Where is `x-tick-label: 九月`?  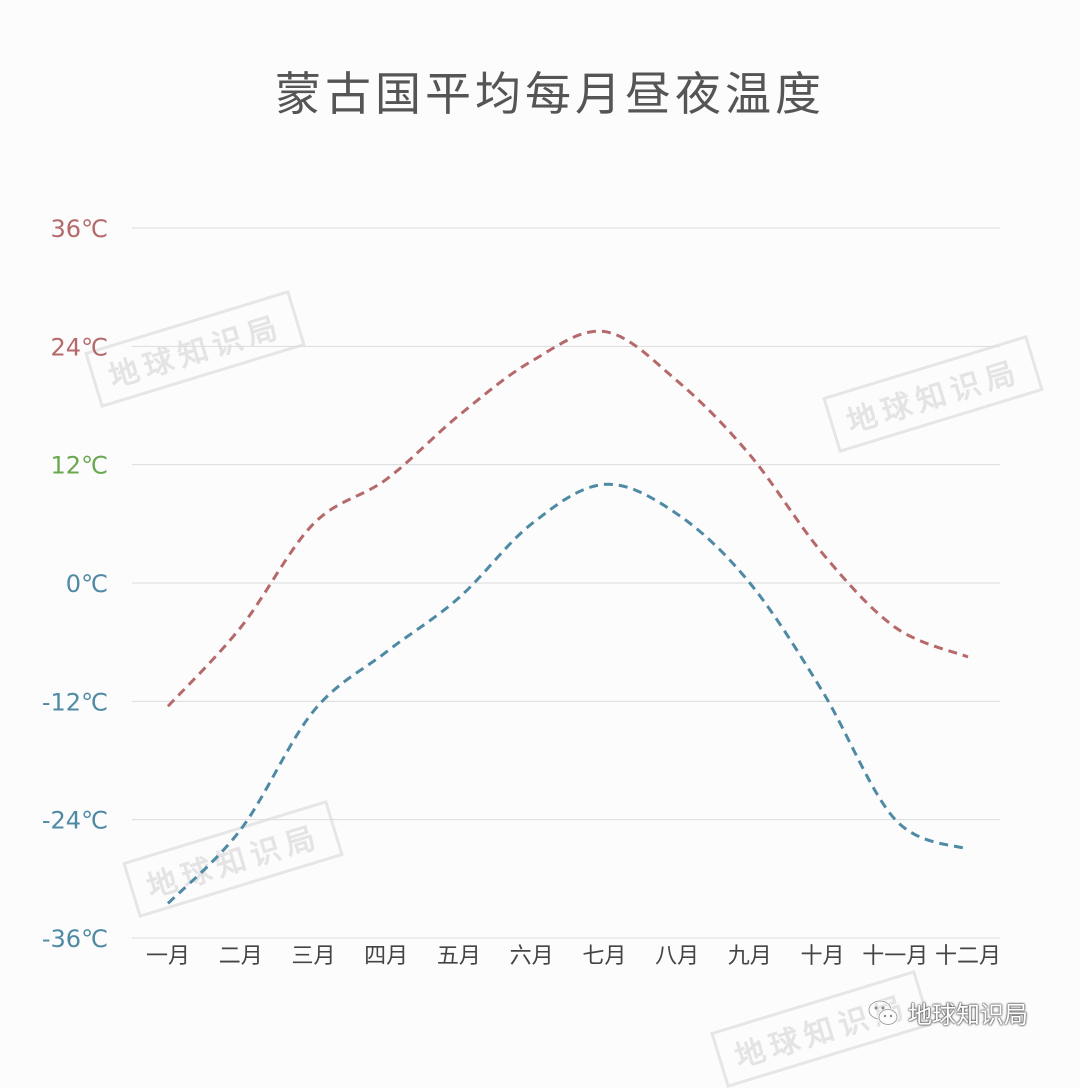 x-tick-label: 九月 is located at coordinates (750, 956).